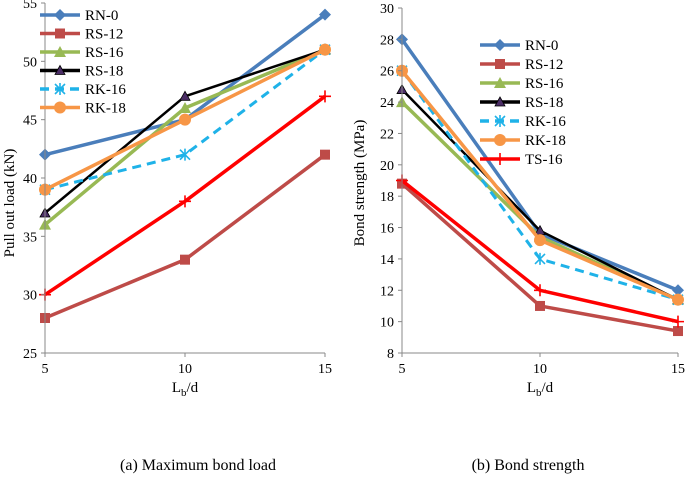 The height and width of the screenshot is (477, 685). Describe the element at coordinates (360, 183) in the screenshot. I see `right-y-axis-title: Bond strength (MPa)` at that location.